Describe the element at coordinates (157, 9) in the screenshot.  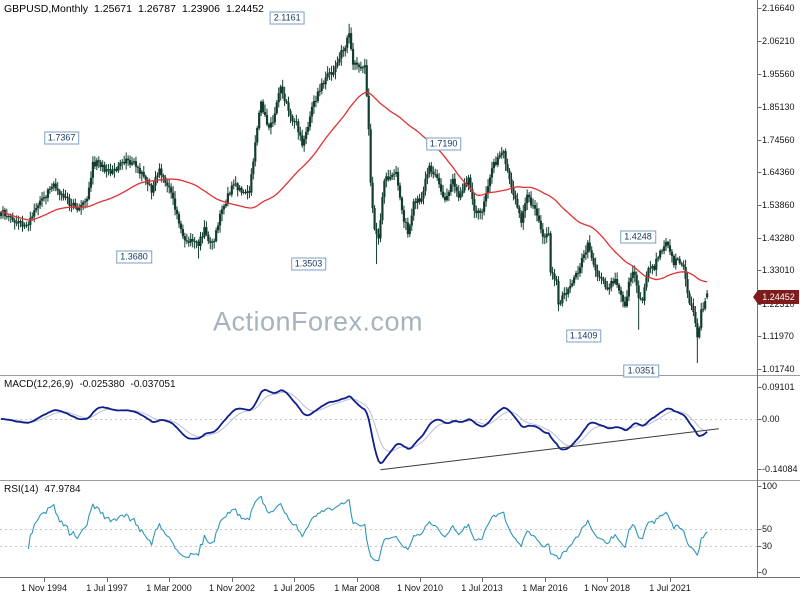
I see `ohlc-high: 1.26787` at that location.